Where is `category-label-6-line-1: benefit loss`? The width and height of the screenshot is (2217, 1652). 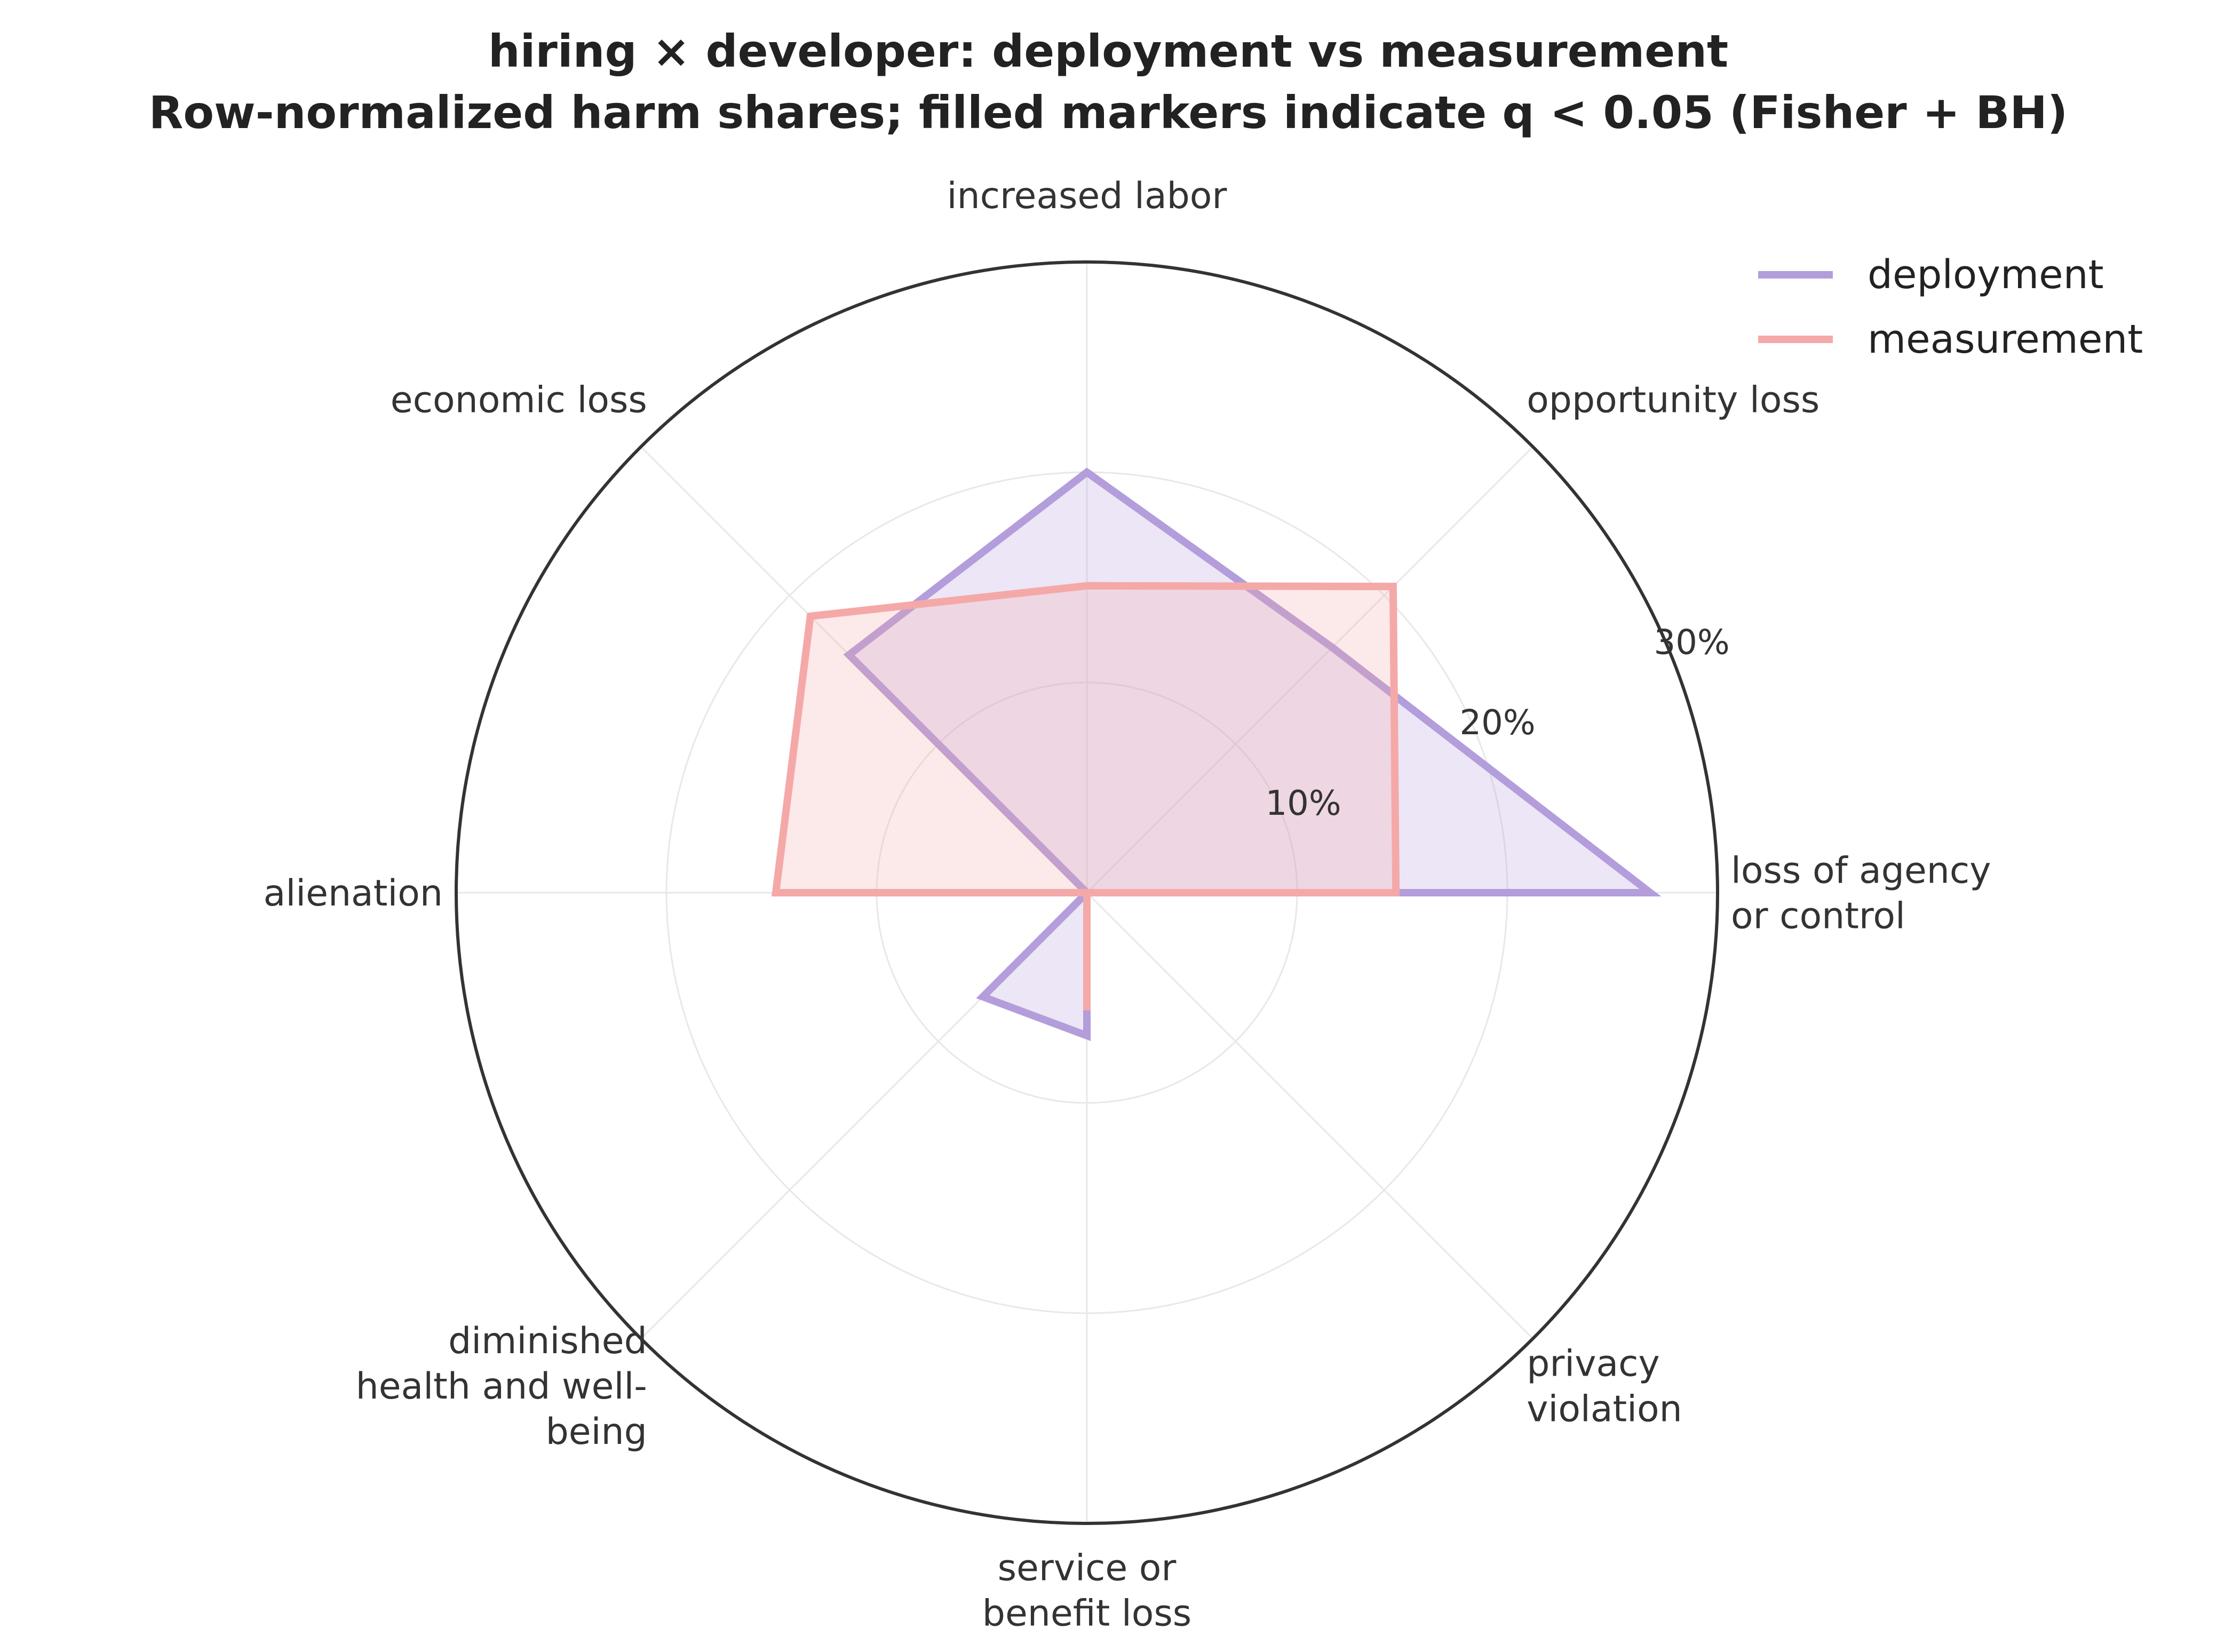 category-label-6-line-1: benefit loss is located at coordinates (1086, 1613).